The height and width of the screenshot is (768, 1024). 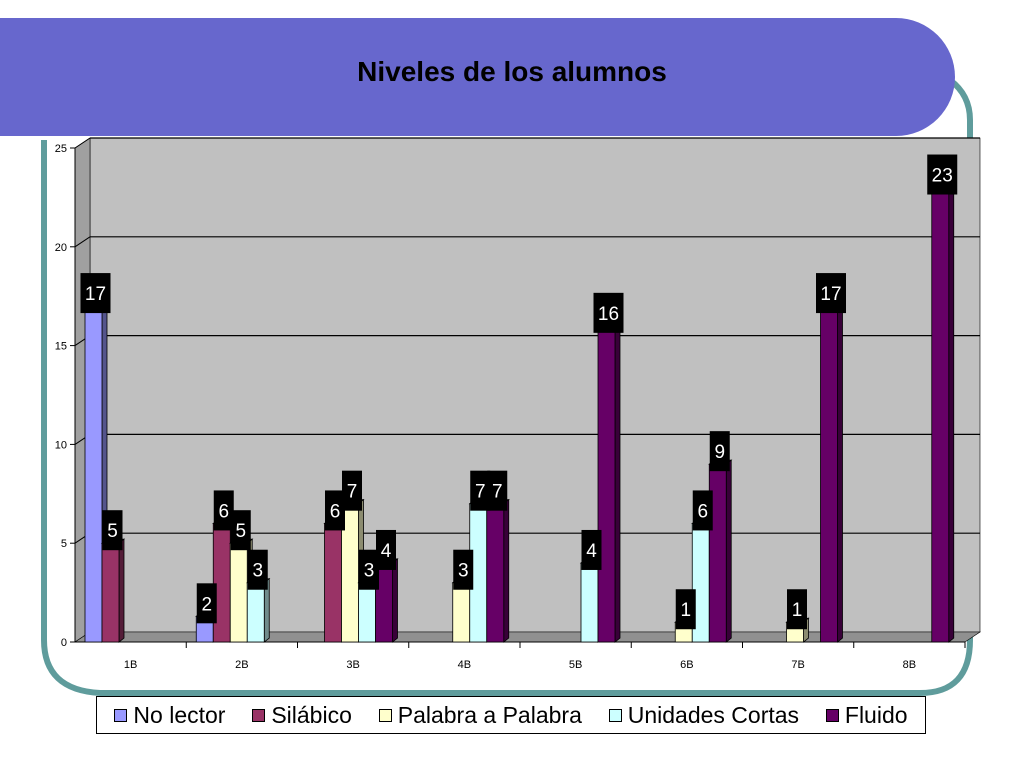 What do you see at coordinates (64, 643) in the screenshot?
I see `y-tick-label-0: 0` at bounding box center [64, 643].